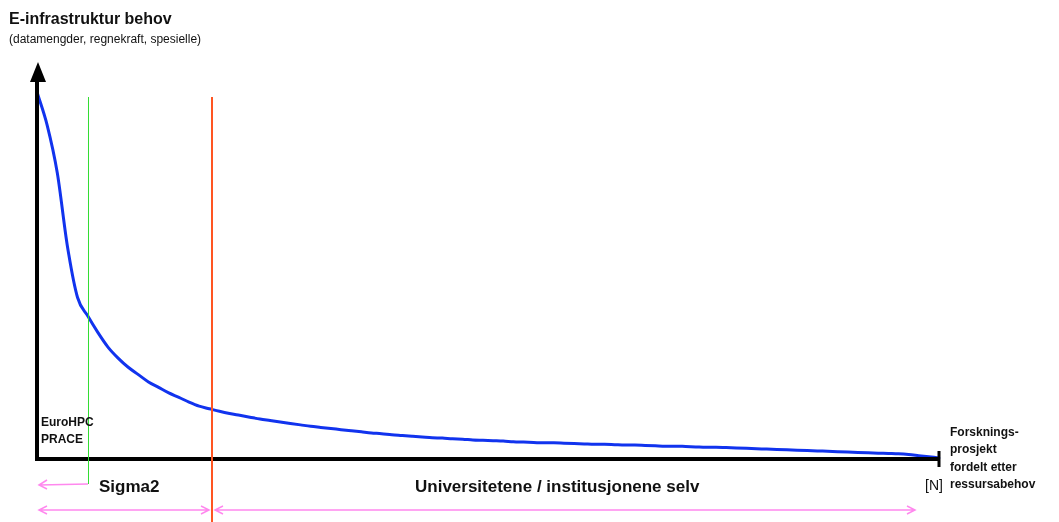 This screenshot has width=1059, height=522. Describe the element at coordinates (90, 19) in the screenshot. I see `chart-title: E-infrastruktur behov` at that location.